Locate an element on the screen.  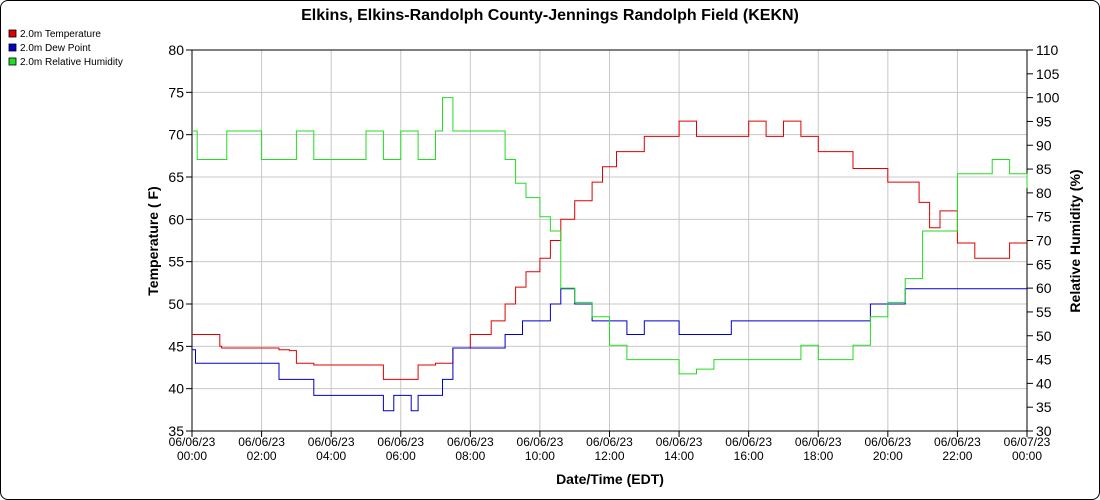
y-tick-label: 40 is located at coordinates (176, 389).